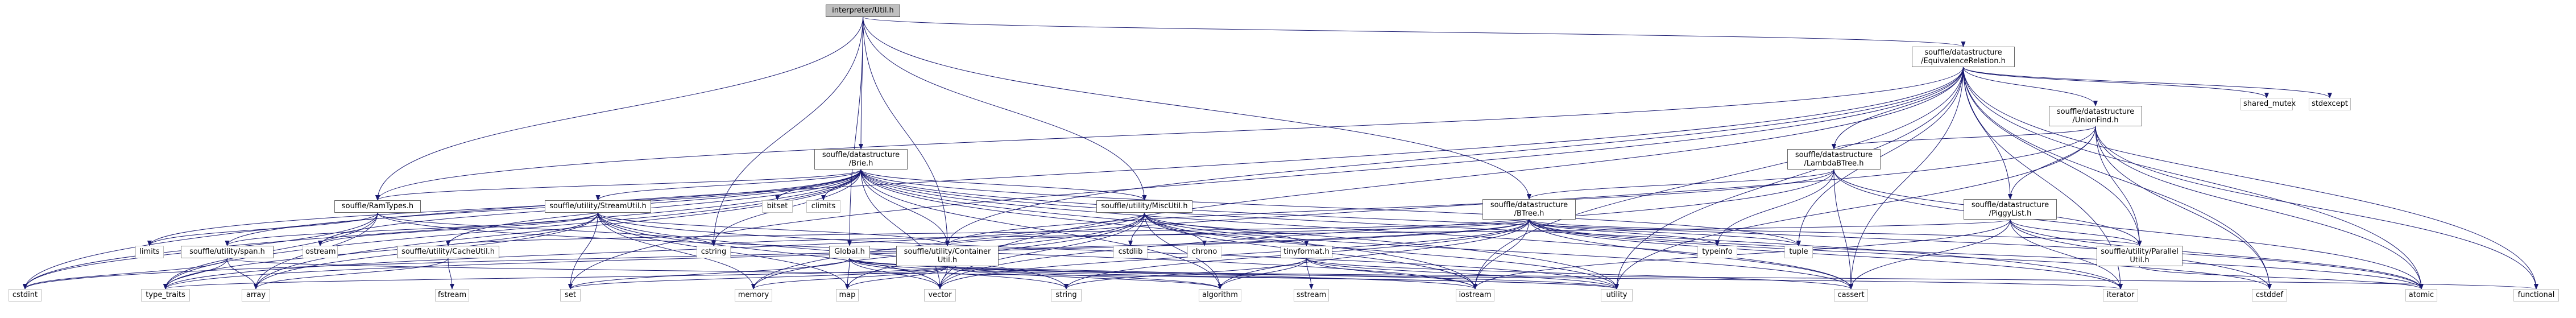 Image resolution: width=2576 pixels, height=318 pixels. What do you see at coordinates (1529, 213) in the screenshot?
I see `node-label: /BTree.h` at bounding box center [1529, 213].